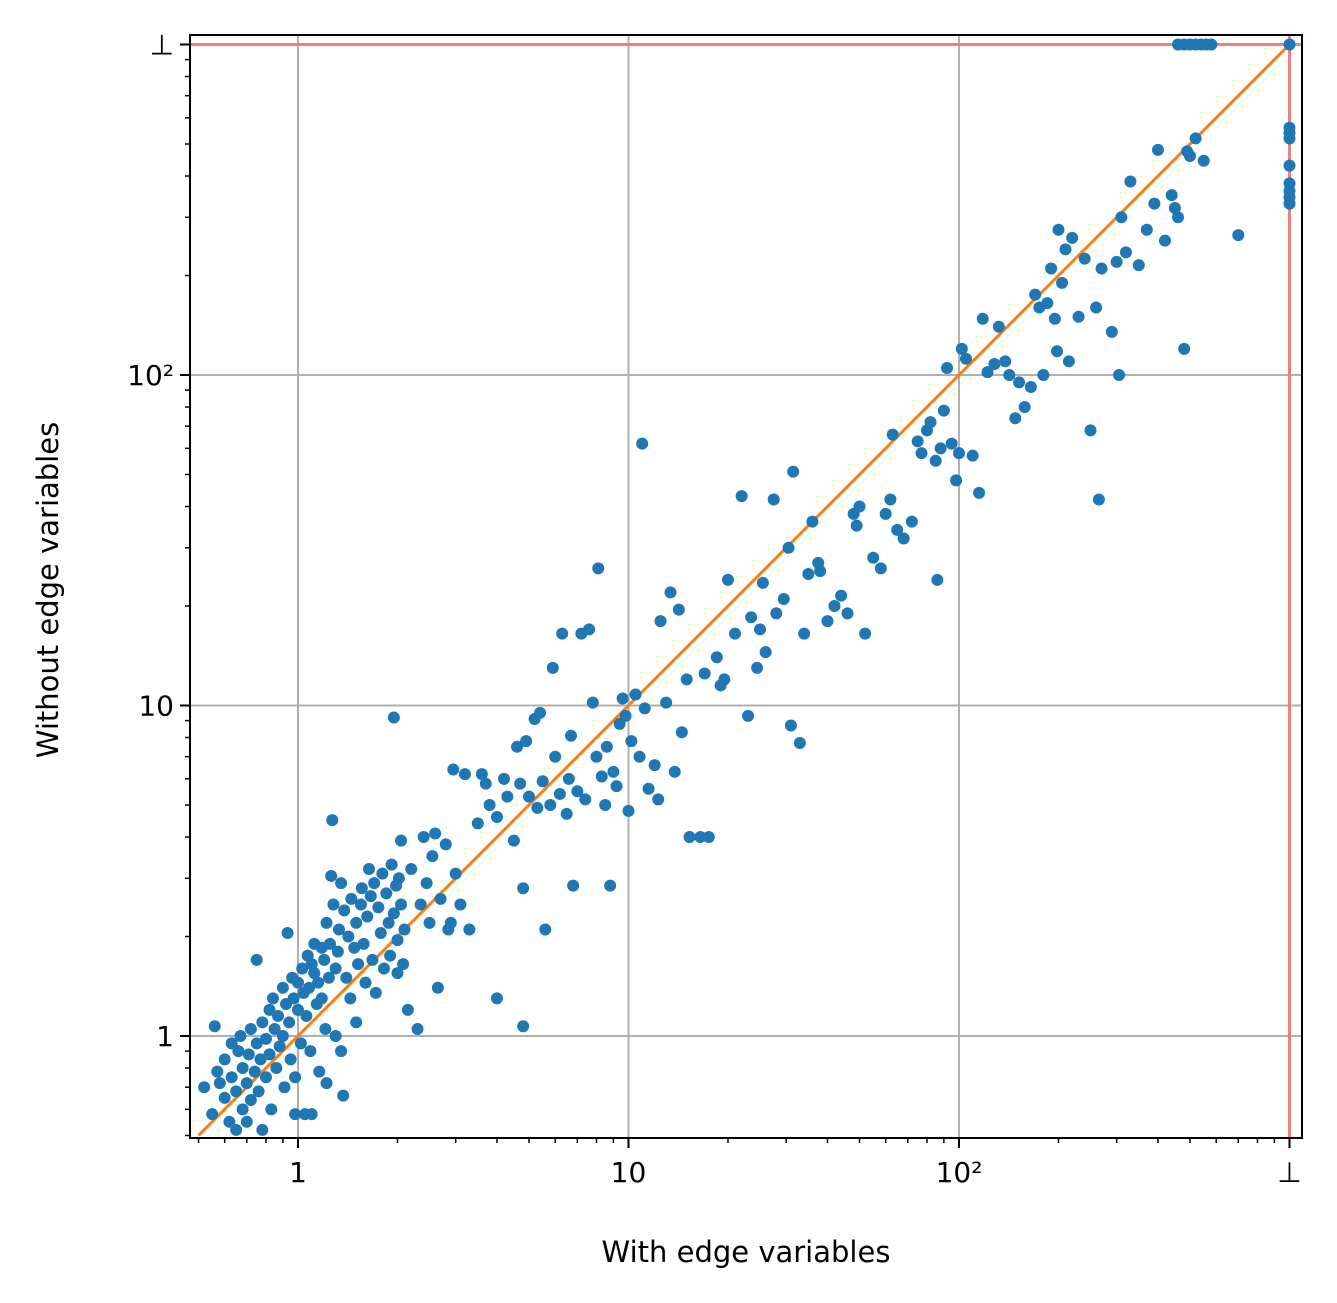 This screenshot has width=1337, height=1303. What do you see at coordinates (629, 1172) in the screenshot?
I see `x-tick-label: 10` at bounding box center [629, 1172].